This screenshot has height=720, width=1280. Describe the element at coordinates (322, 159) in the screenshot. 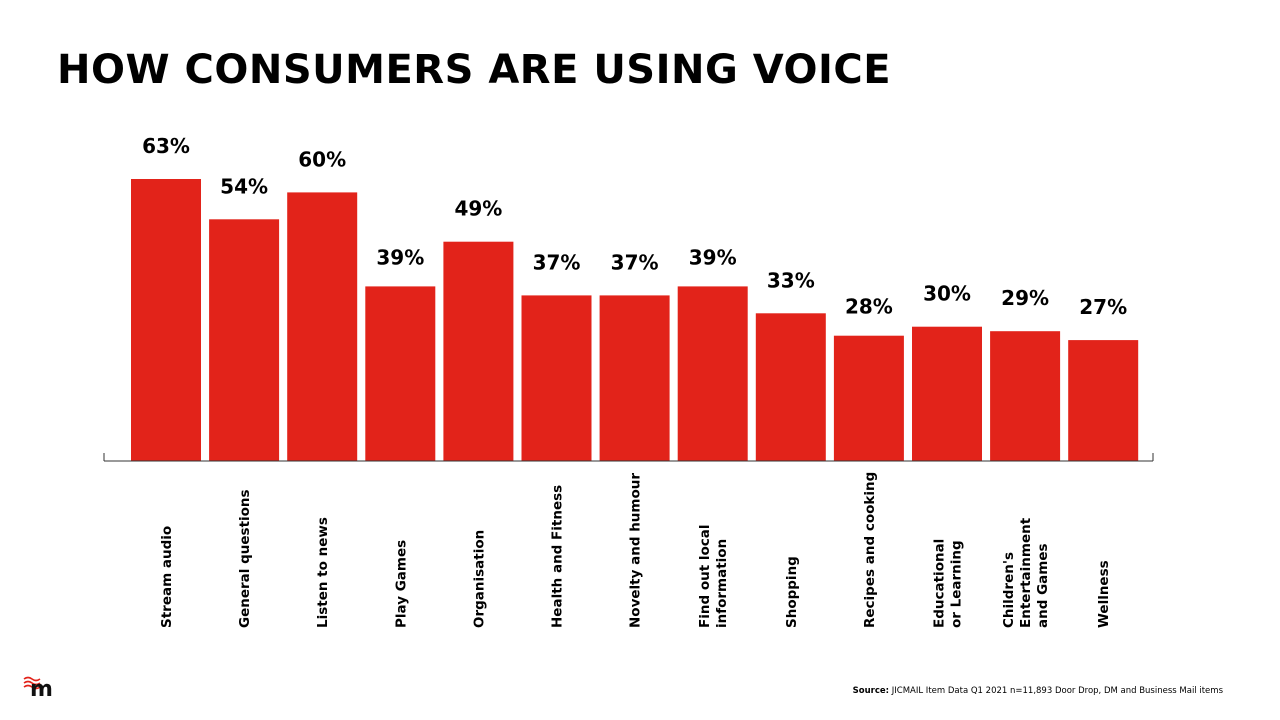

I see `data-label: 60%` at that location.